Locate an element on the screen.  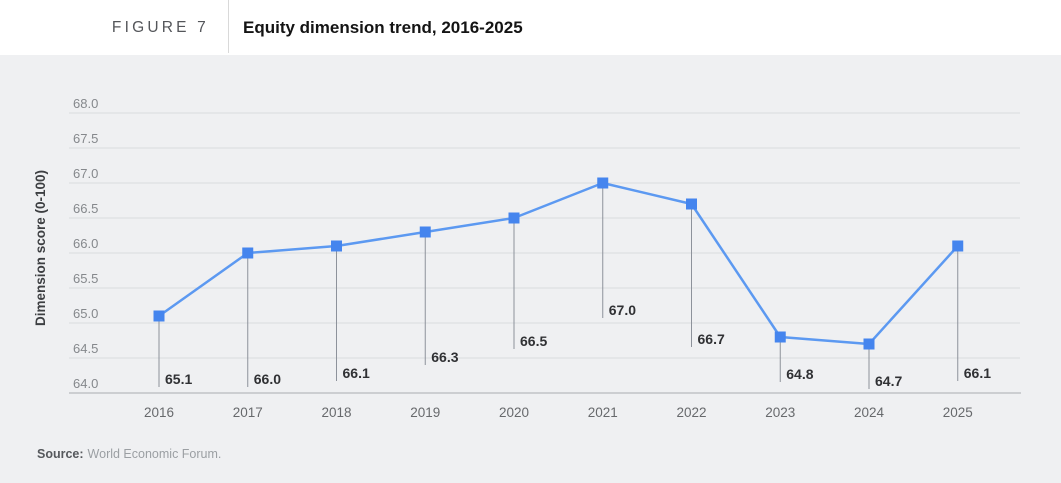
data-point-marker-2021 is located at coordinates (603, 183).